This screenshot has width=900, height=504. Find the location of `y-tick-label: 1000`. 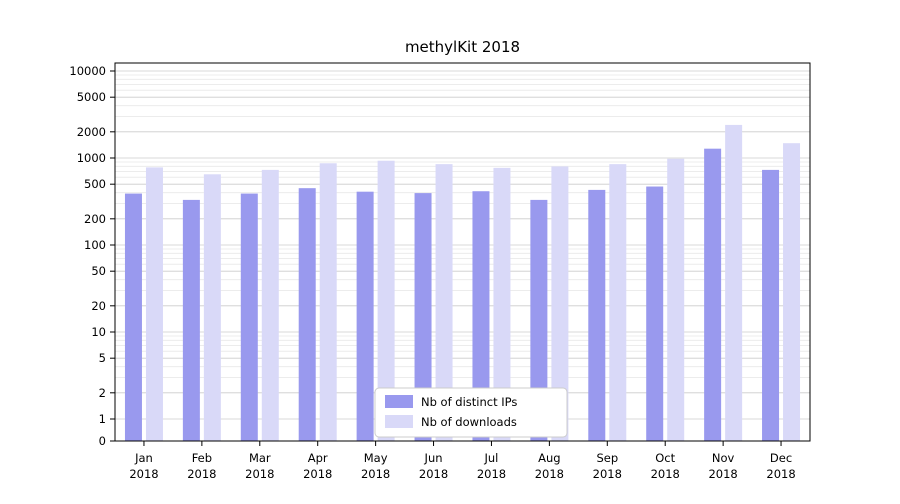

y-tick-label: 1000 is located at coordinates (91, 158).